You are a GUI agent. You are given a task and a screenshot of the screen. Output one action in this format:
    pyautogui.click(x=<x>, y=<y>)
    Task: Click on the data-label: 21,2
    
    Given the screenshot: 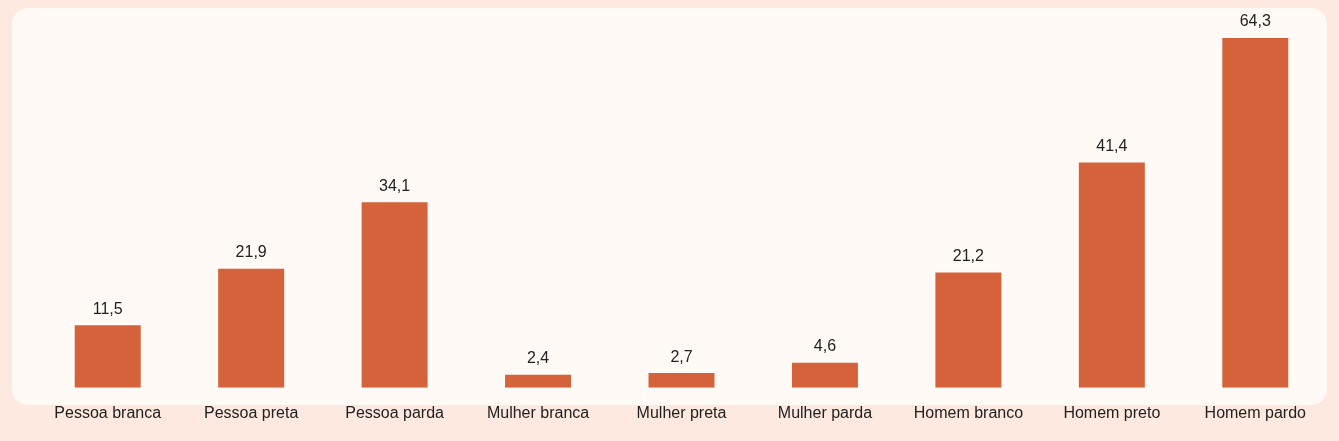 What is the action you would take?
    pyautogui.click(x=968, y=255)
    